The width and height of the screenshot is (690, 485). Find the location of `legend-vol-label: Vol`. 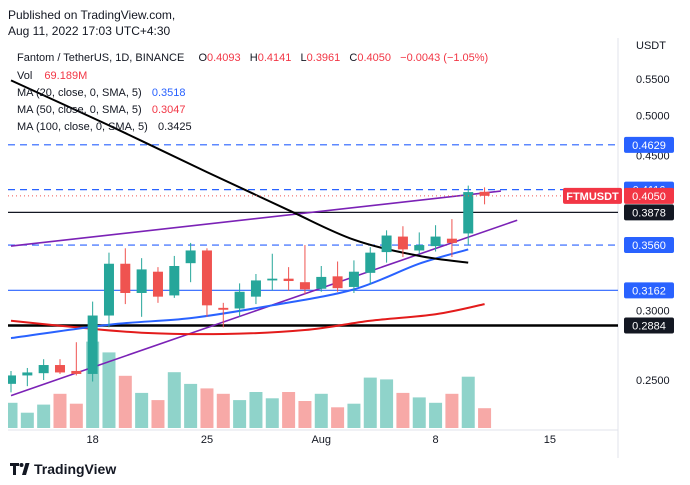

legend-vol-label: Vol is located at coordinates (25, 76).